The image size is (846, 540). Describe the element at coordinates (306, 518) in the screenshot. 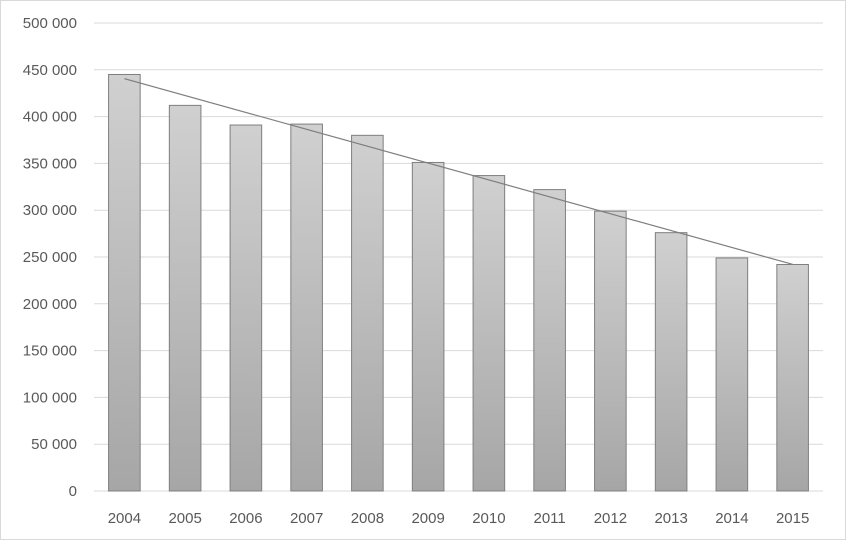

I see `x-tick-label: 2007` at that location.